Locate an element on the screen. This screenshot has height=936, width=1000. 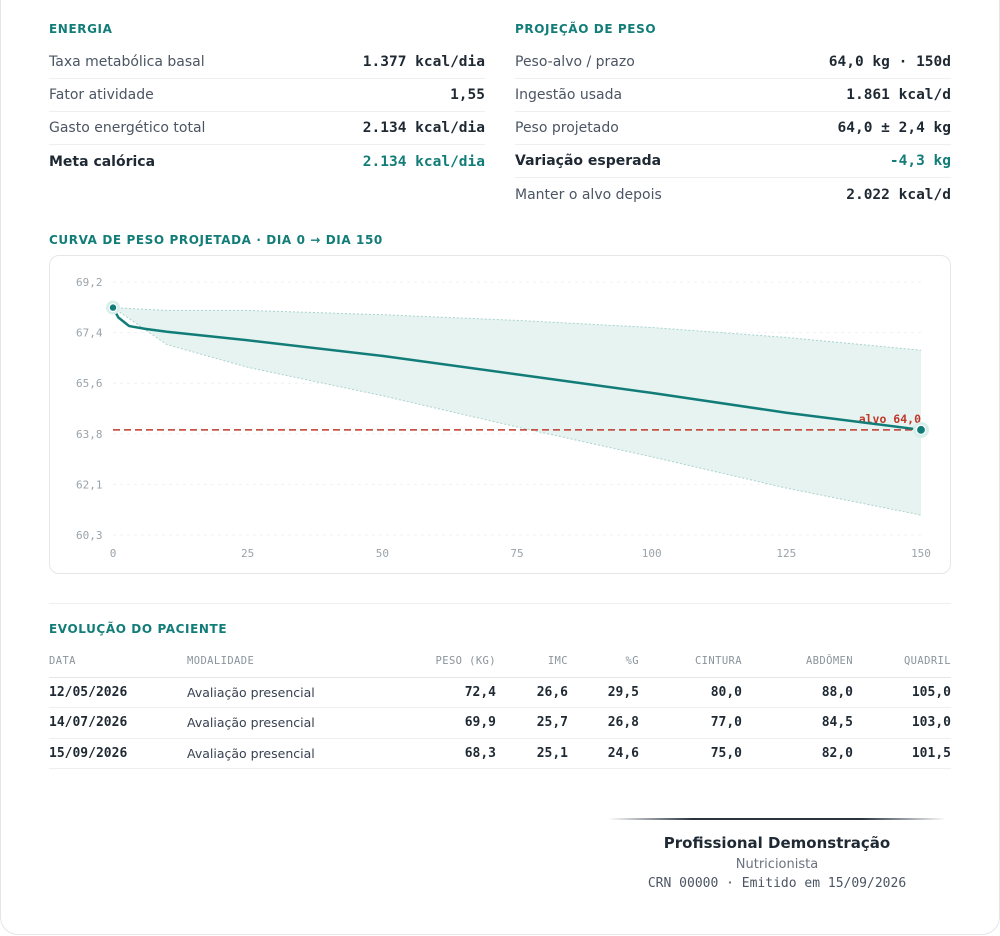
band-upper-edge is located at coordinates (517, 329).